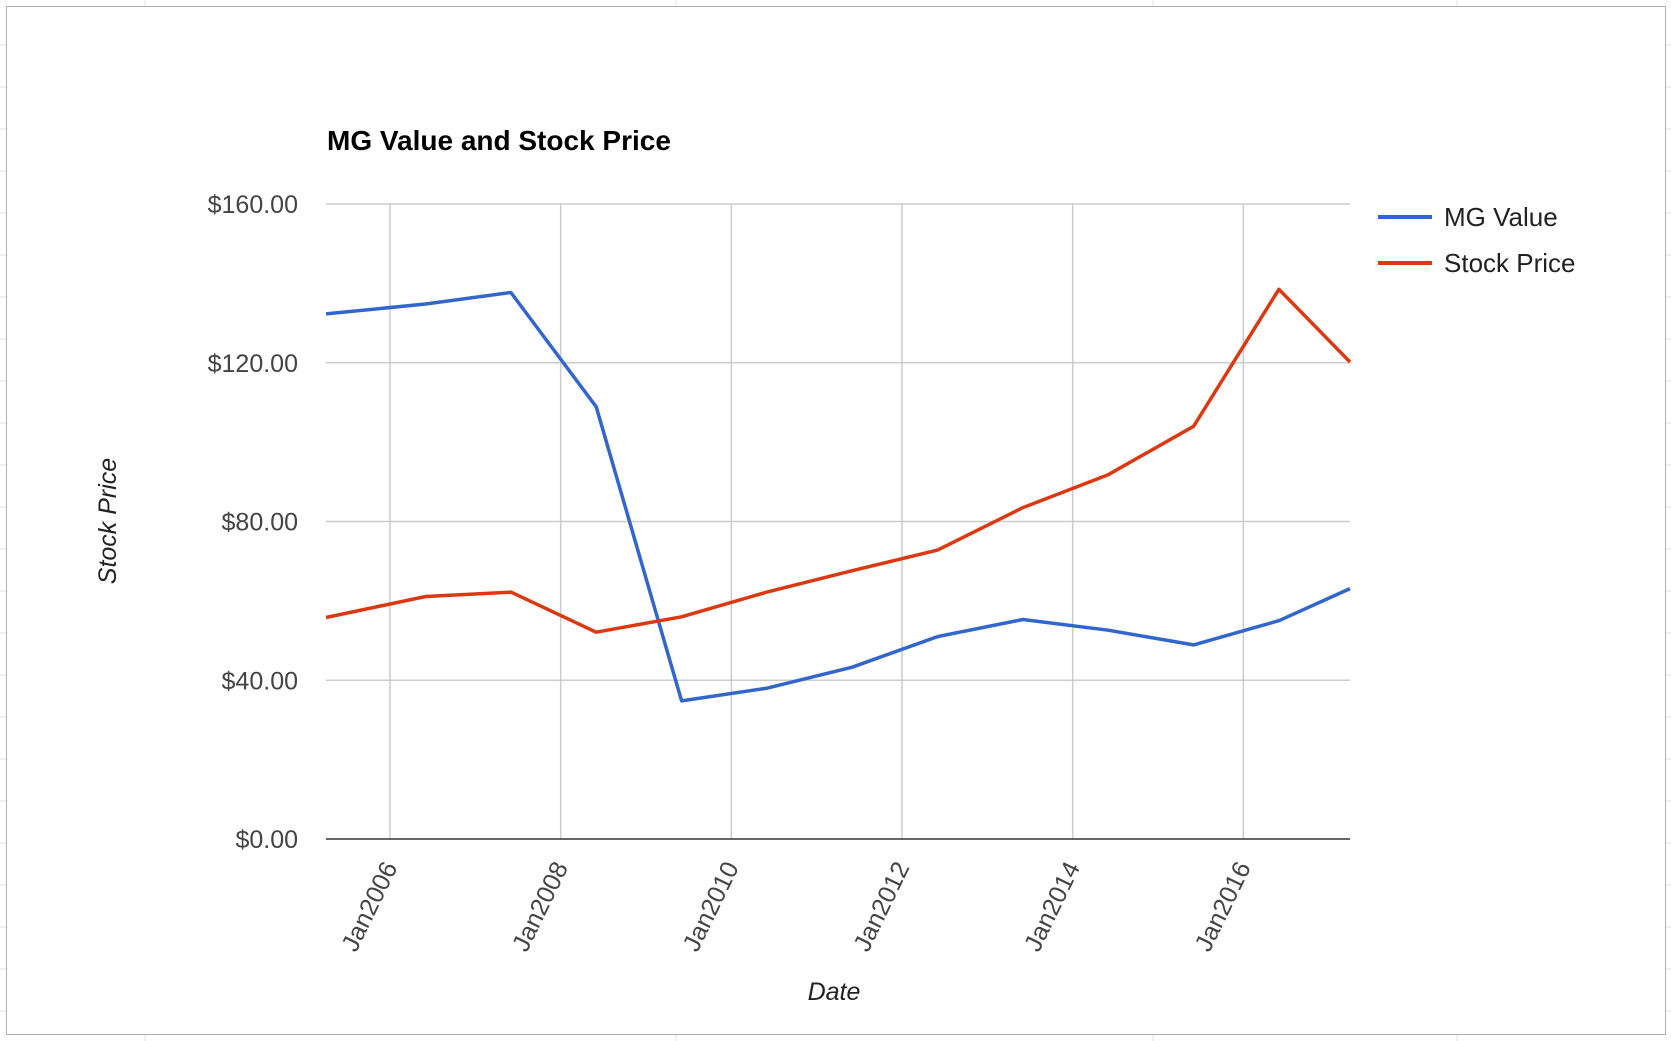  What do you see at coordinates (253, 364) in the screenshot?
I see `y-tick-label: $120.00` at bounding box center [253, 364].